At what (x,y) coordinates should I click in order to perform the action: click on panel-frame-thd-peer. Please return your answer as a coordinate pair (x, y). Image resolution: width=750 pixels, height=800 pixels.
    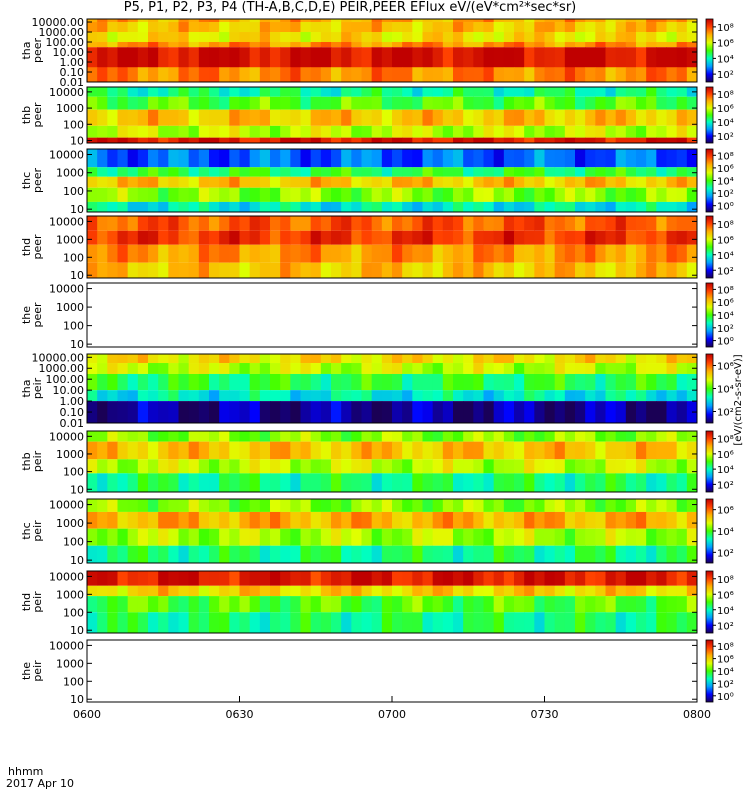
    Looking at the image, I should click on (392, 247).